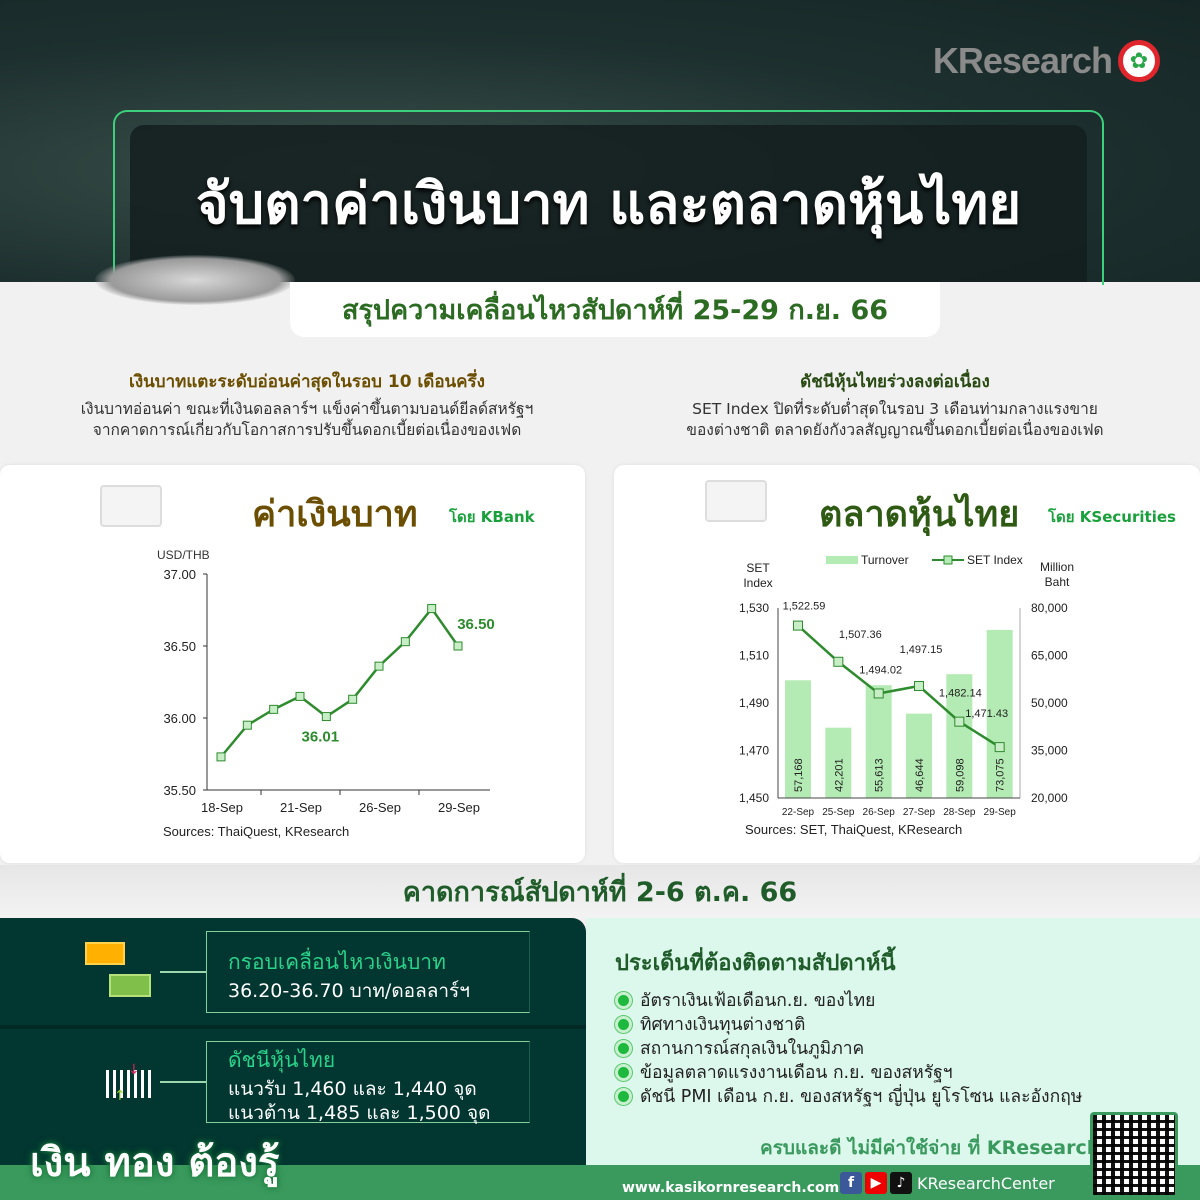  I want to click on issue-text: สถานการณ์สกุลเงินในภูมิภาค, so click(752, 1049).